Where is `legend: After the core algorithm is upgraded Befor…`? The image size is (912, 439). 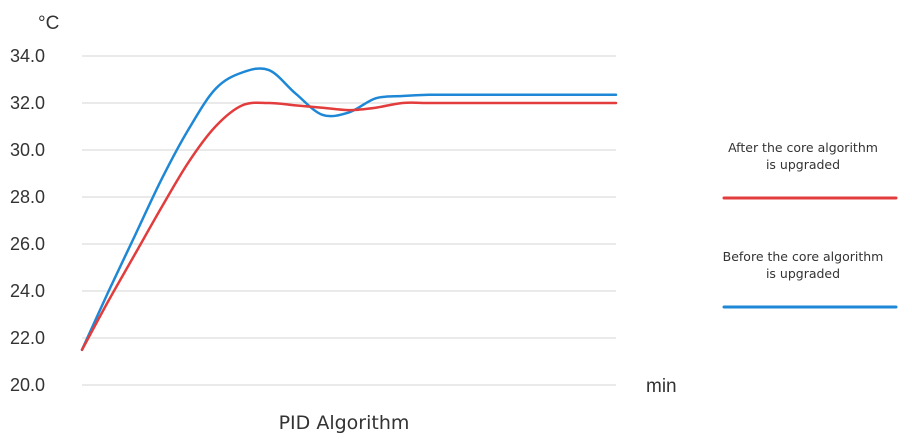 legend: After the core algorithm is upgraded Befor… is located at coordinates (810, 224).